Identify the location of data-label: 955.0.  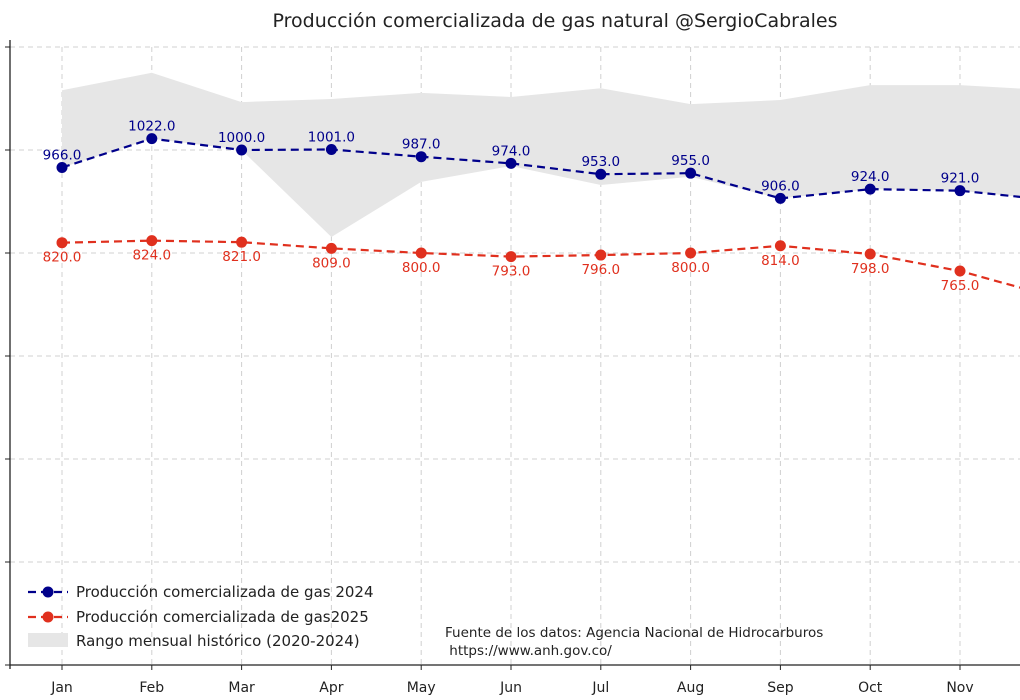
(690, 161).